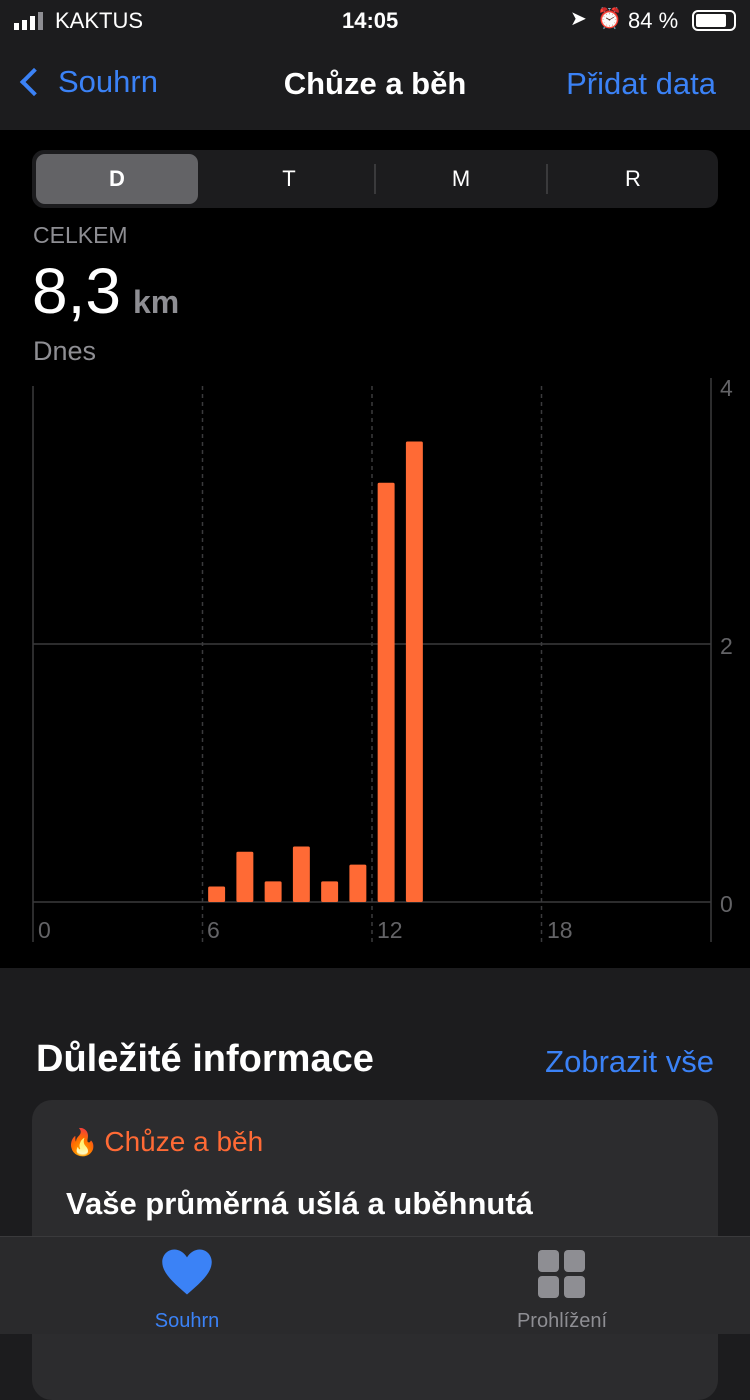 This screenshot has width=750, height=1400. What do you see at coordinates (108, 81) in the screenshot?
I see `back-label: Souhrn` at bounding box center [108, 81].